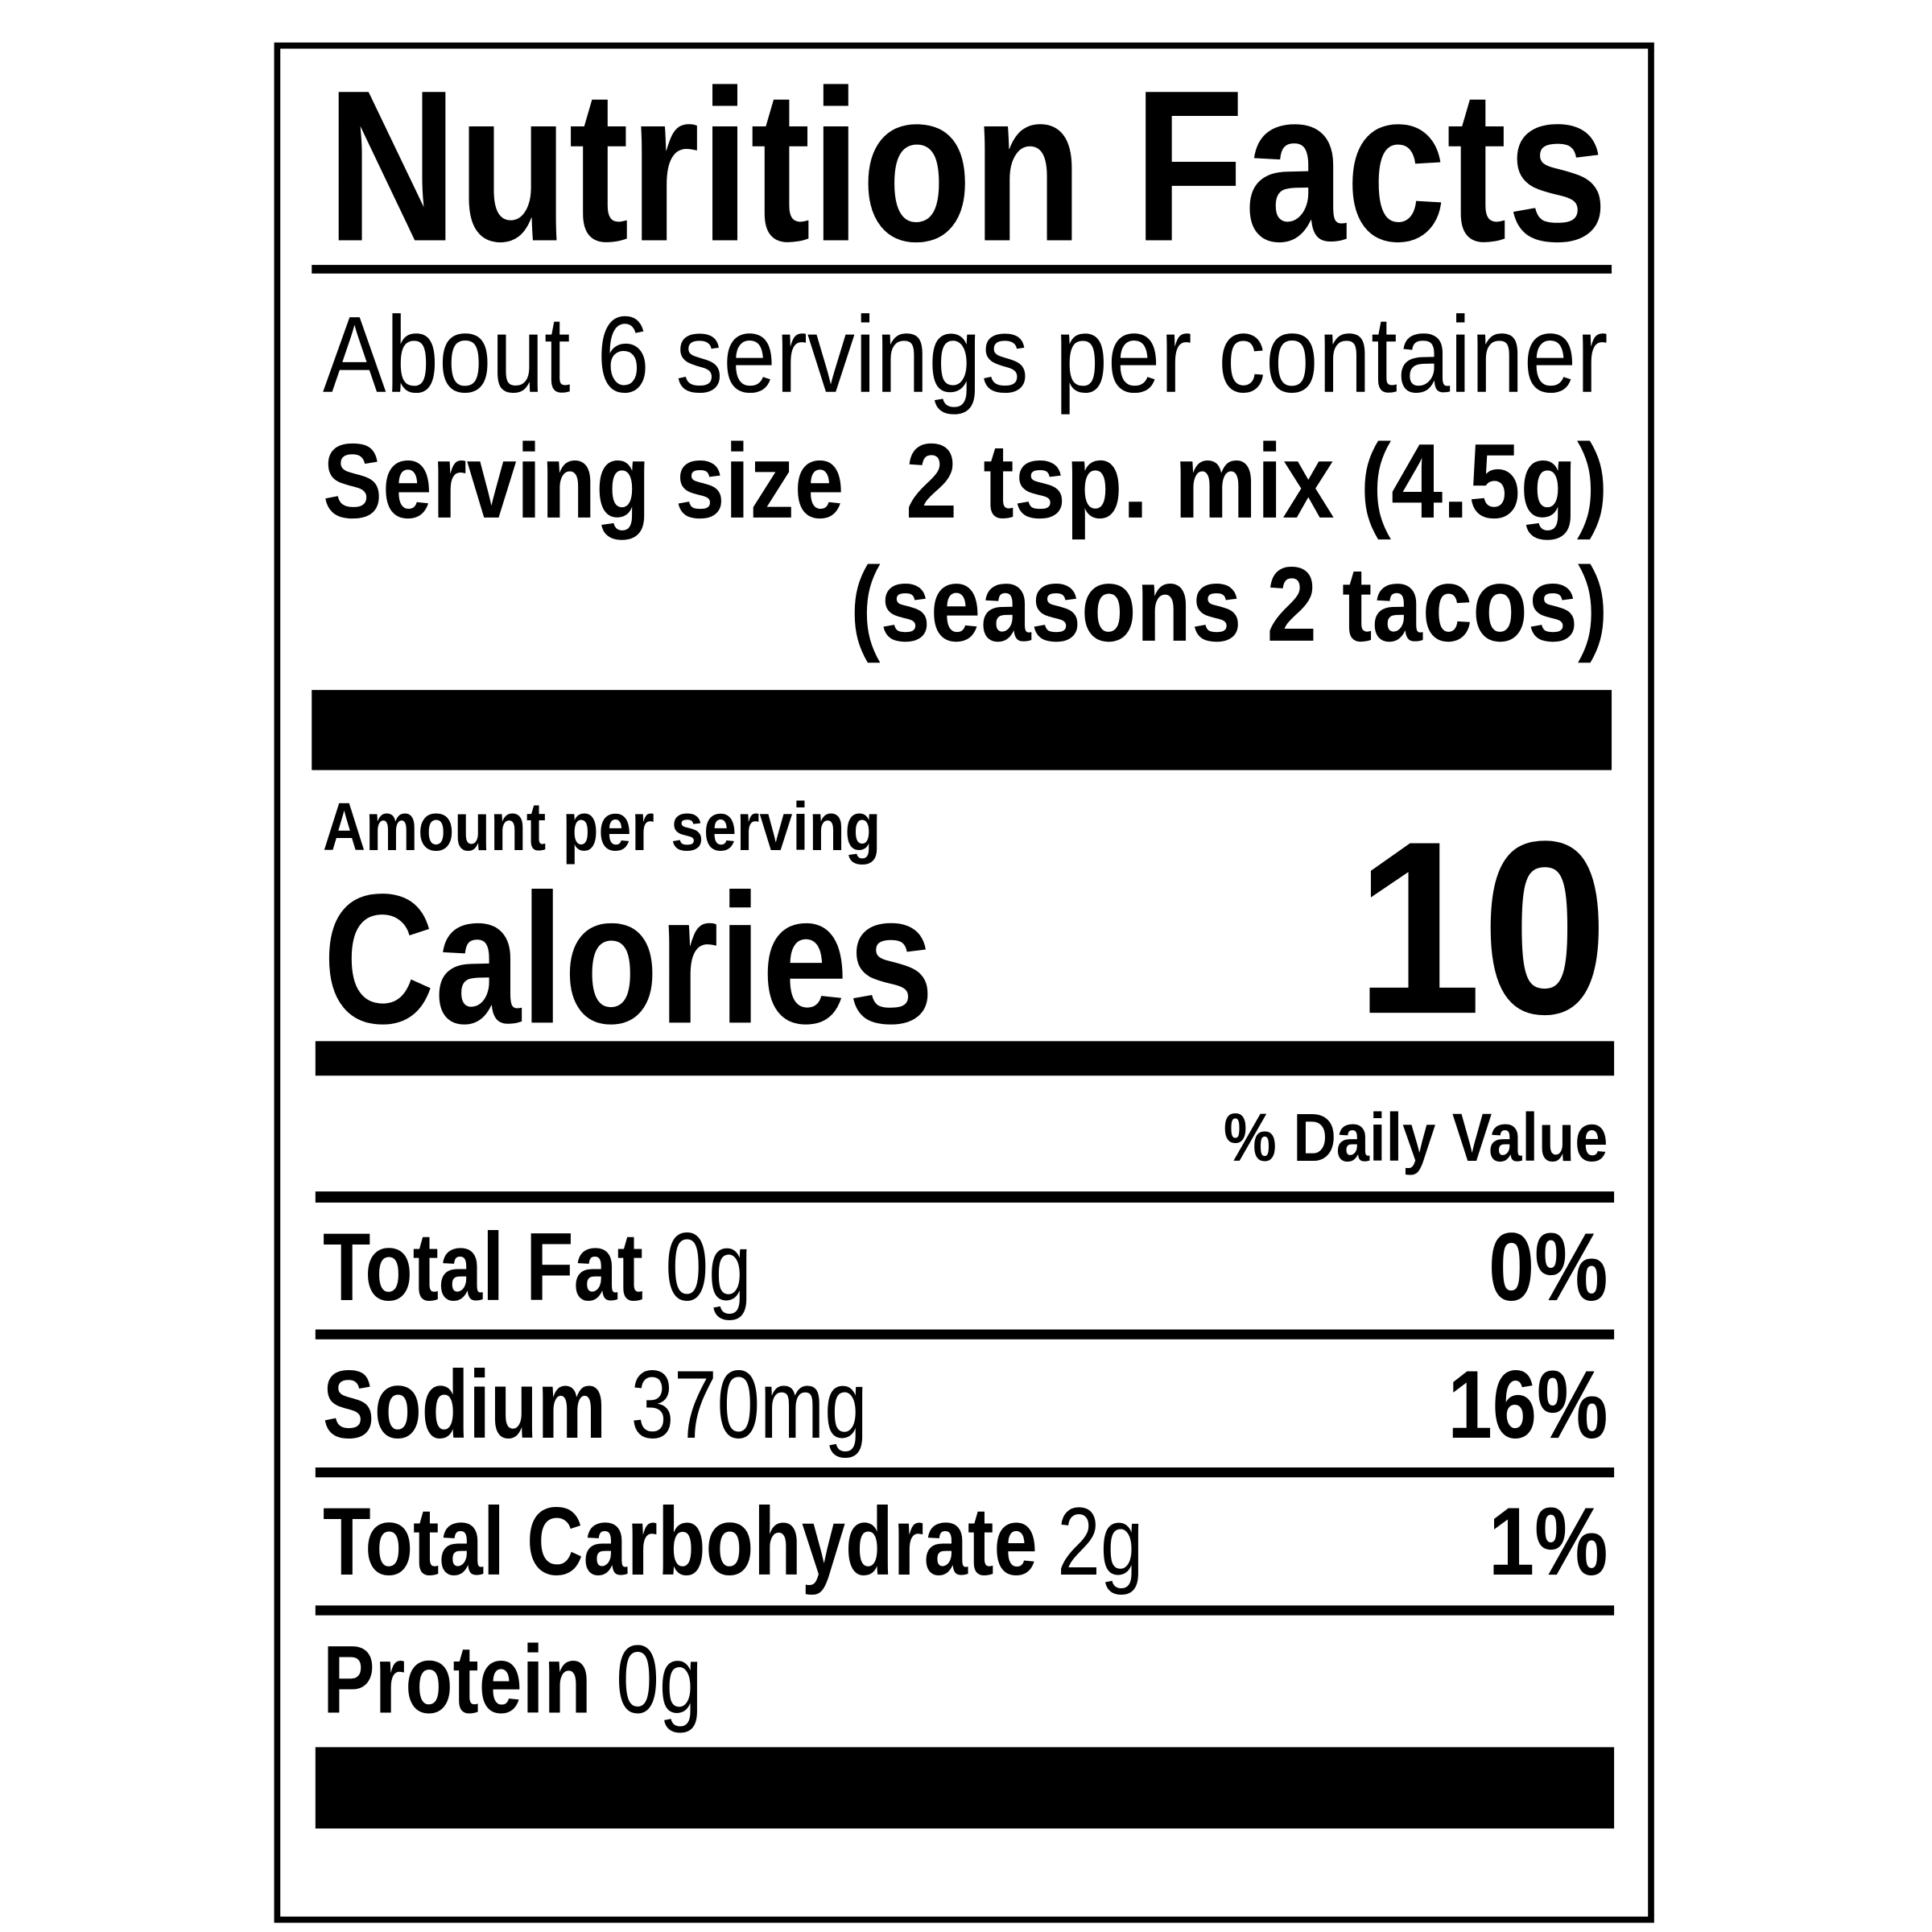  Describe the element at coordinates (1257, 481) in the screenshot. I see `serving-size-value: 2 tsp. mix (4.5g)` at that location.